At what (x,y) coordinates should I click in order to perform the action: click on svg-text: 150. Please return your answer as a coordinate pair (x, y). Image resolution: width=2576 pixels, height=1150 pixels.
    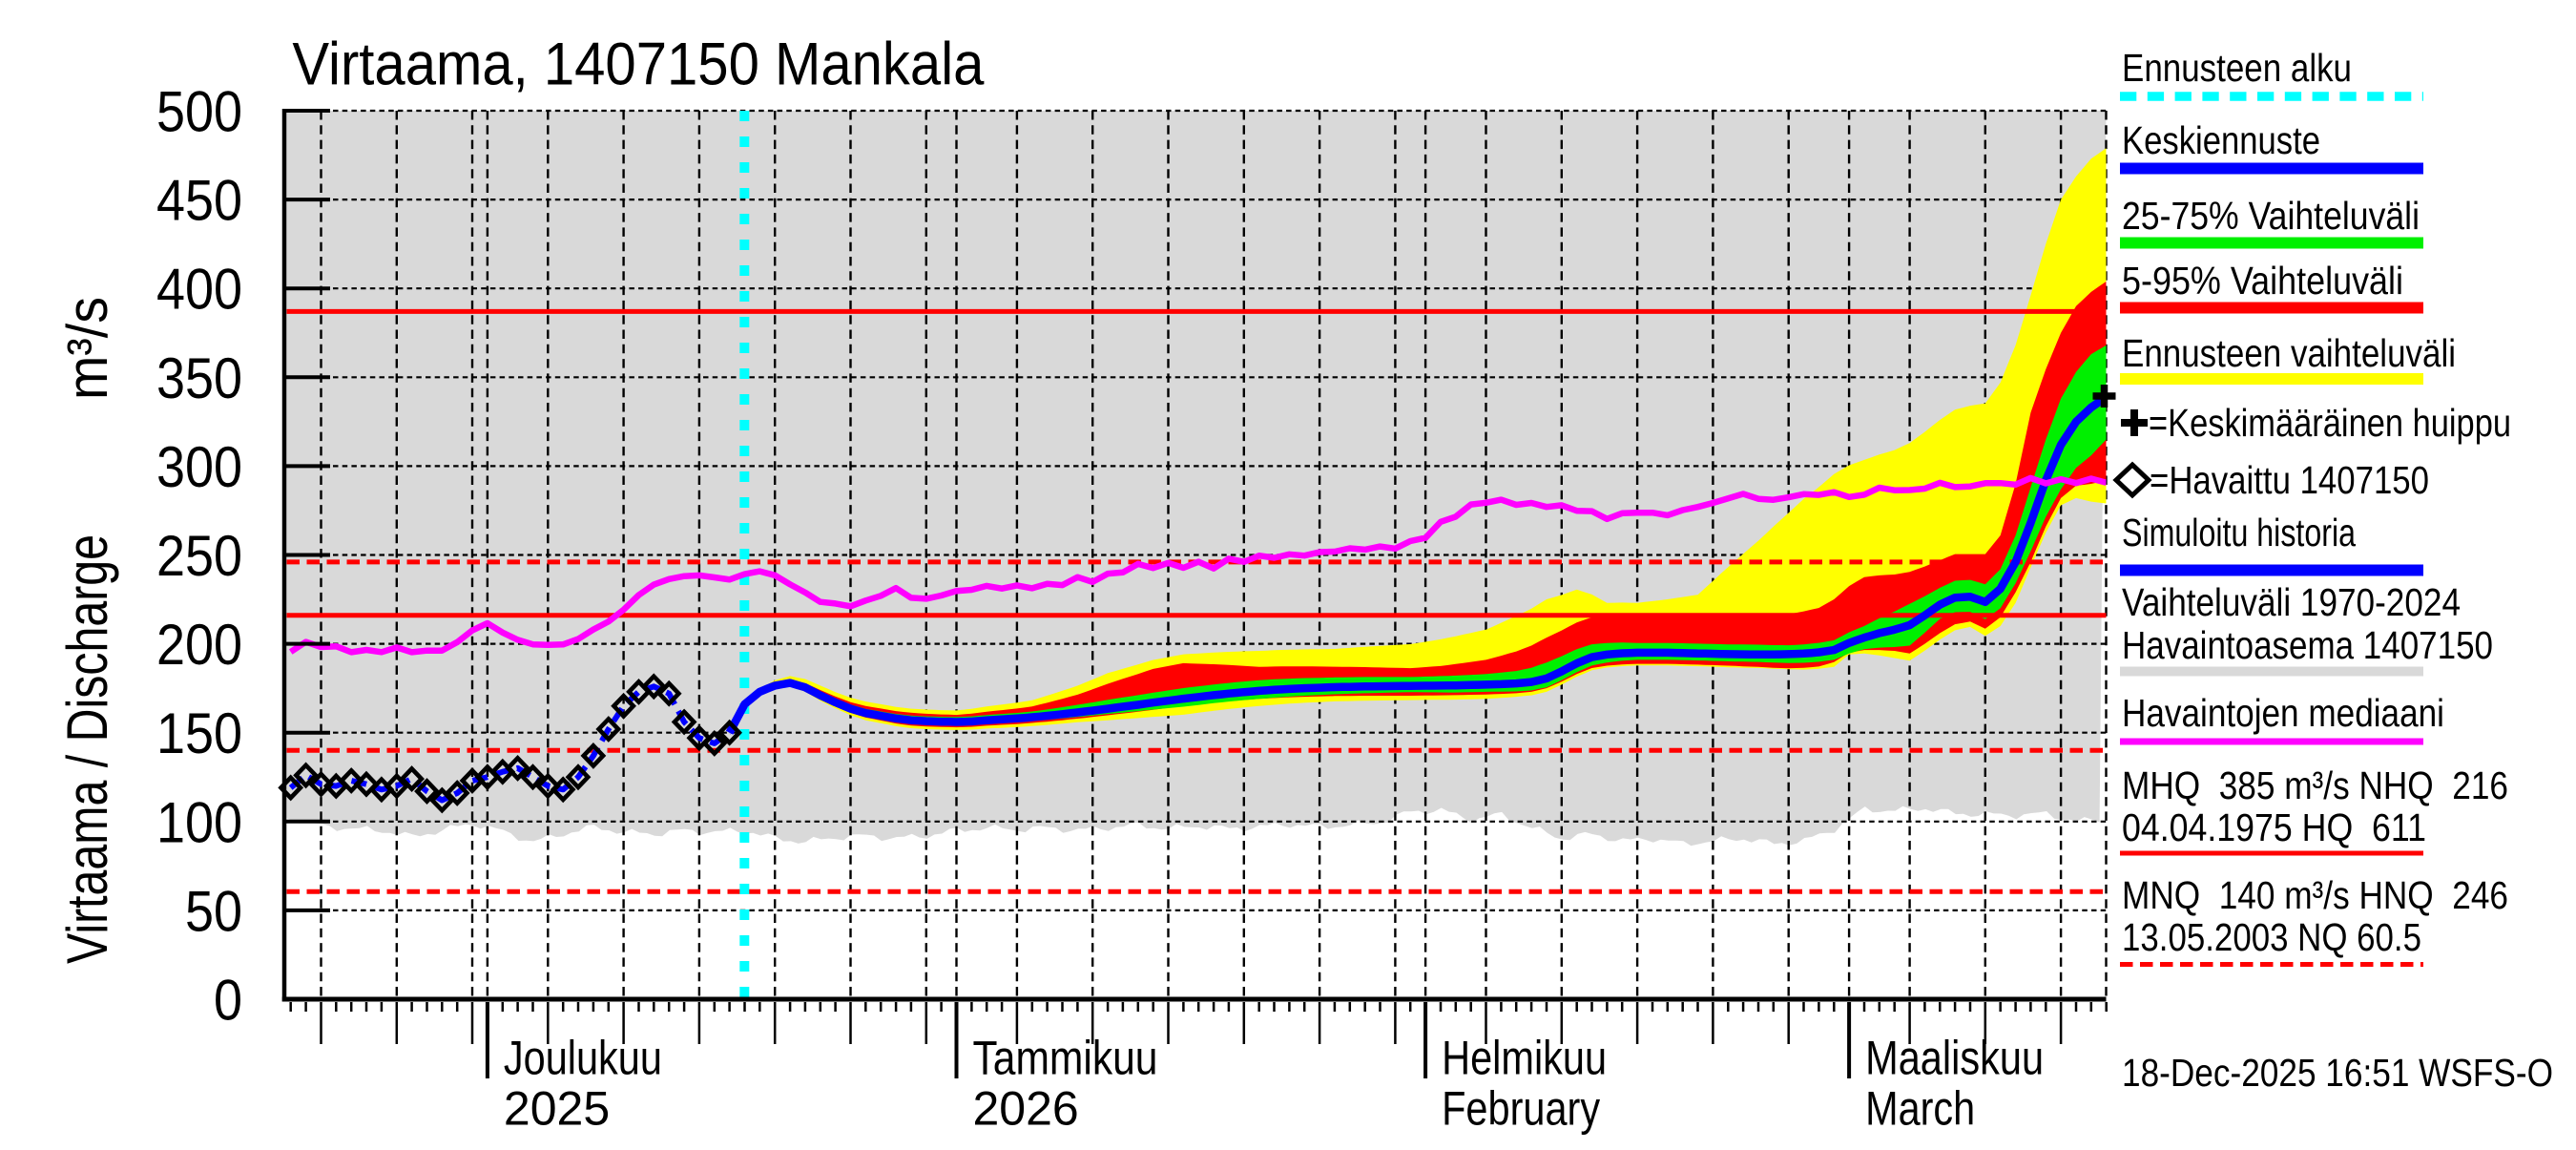
    Looking at the image, I should click on (199, 733).